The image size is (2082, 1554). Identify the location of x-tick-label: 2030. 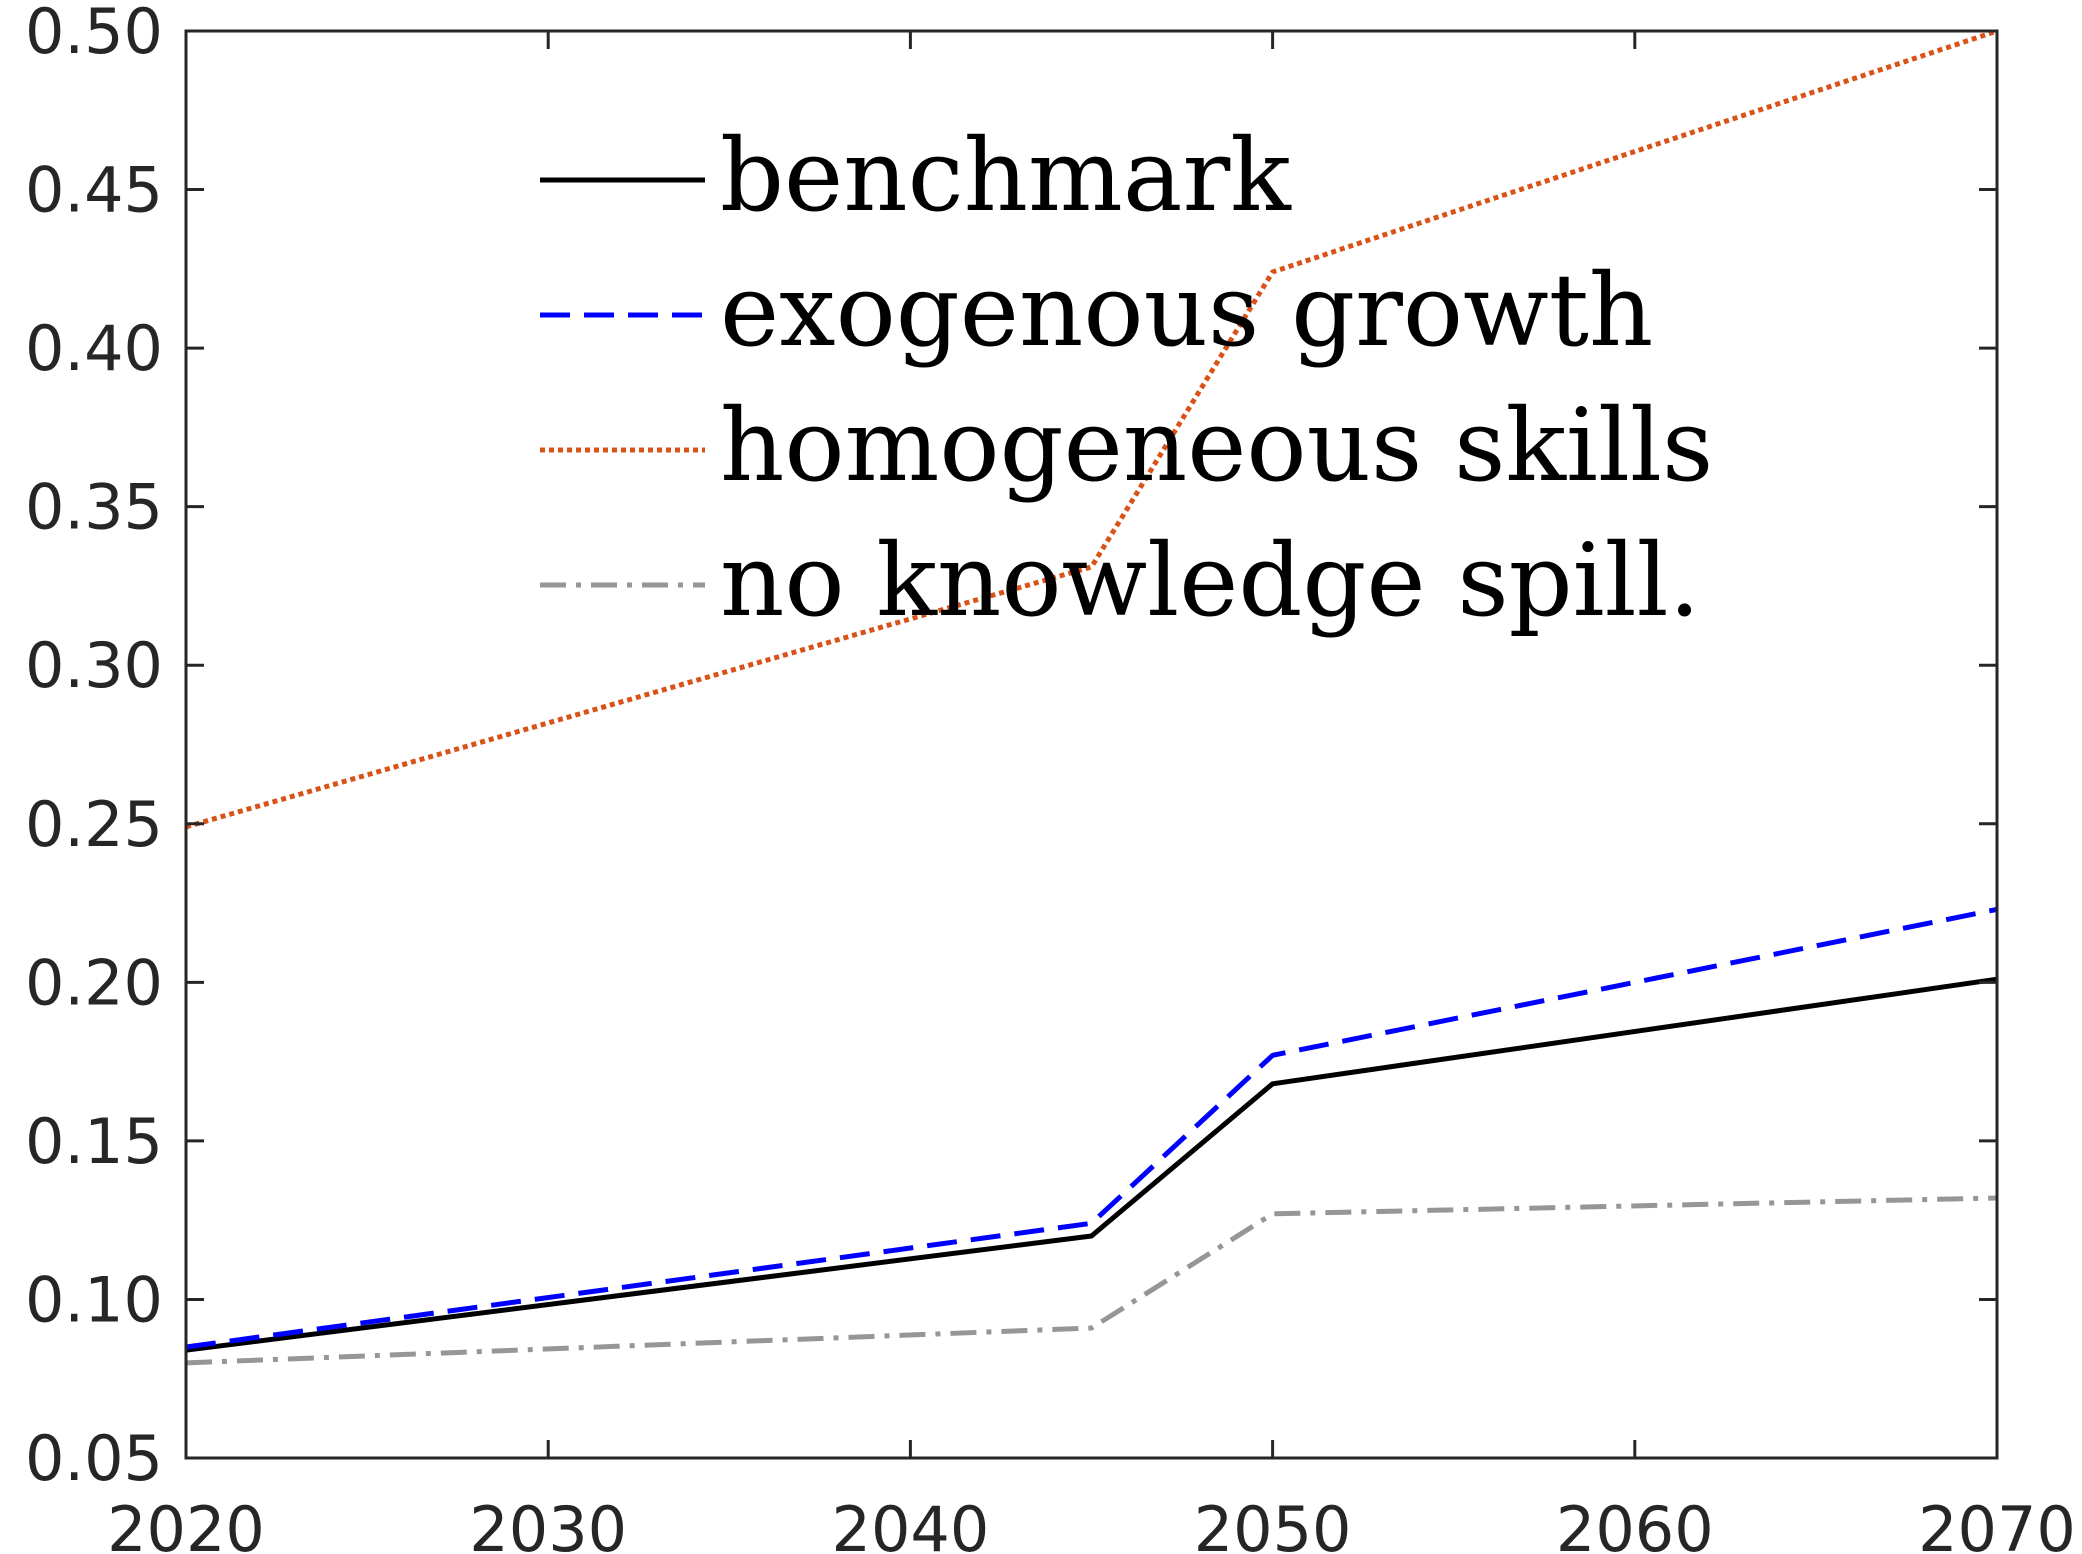
(548, 1523).